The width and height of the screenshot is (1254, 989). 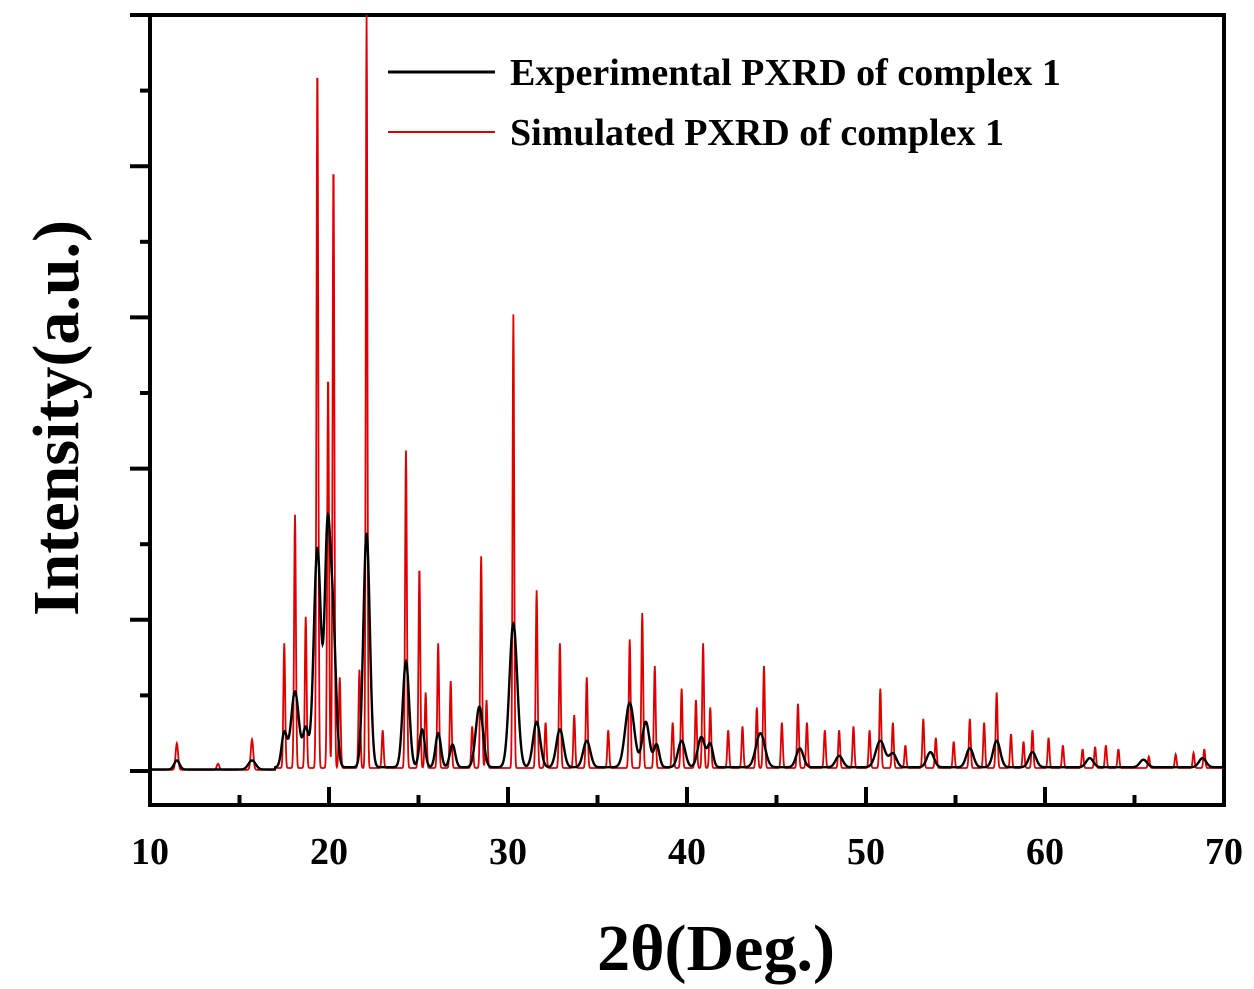 I want to click on y-axis-ticks, so click(x=140, y=393).